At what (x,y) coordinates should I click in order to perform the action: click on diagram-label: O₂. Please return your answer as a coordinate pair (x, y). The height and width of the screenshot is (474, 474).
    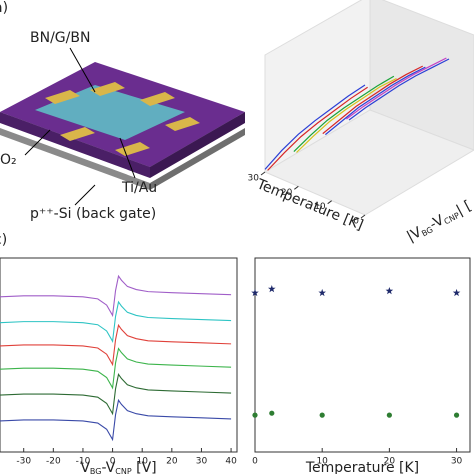
    Looking at the image, I should click on (8, 160).